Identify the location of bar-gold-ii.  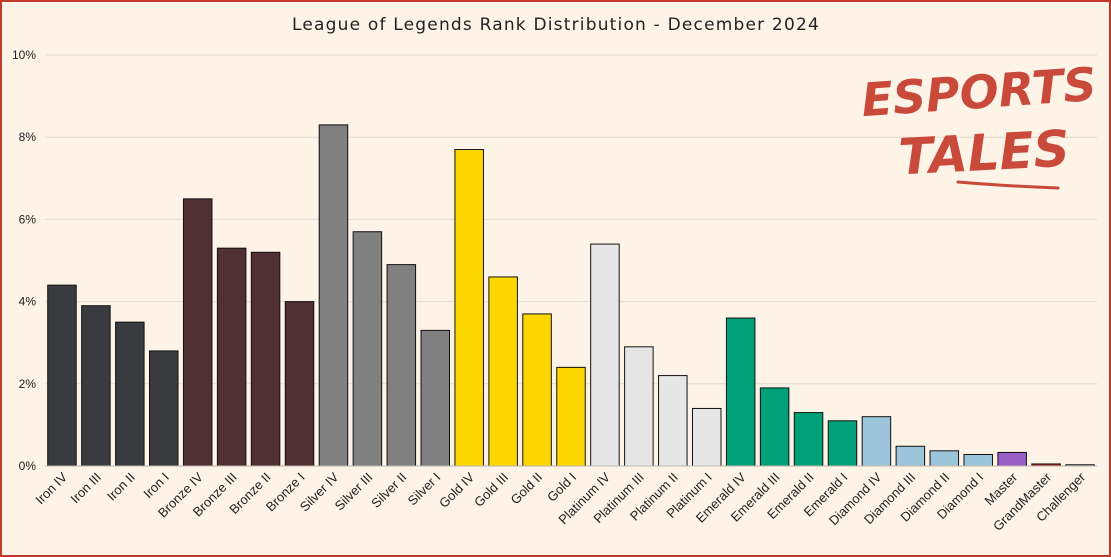
(537, 390).